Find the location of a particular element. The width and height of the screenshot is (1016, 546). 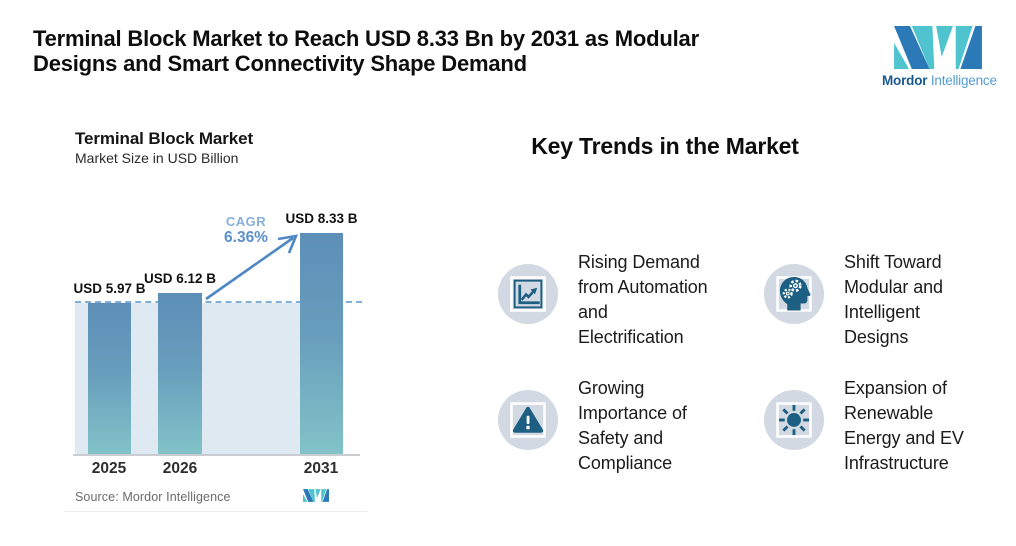

cagr-value: 6.36% is located at coordinates (246, 237).